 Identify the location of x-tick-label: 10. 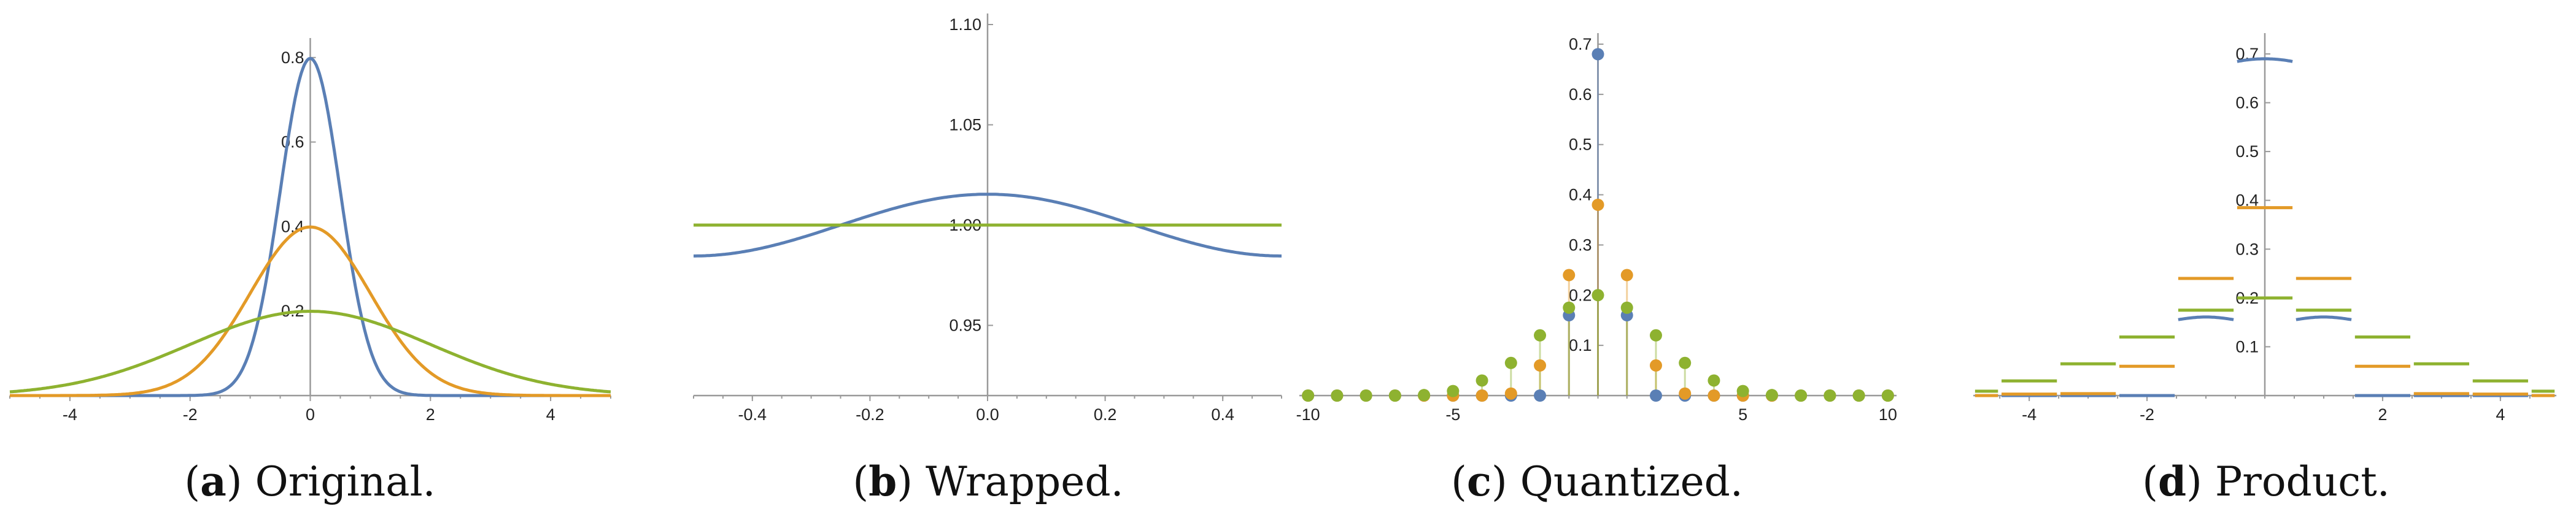
(1888, 415).